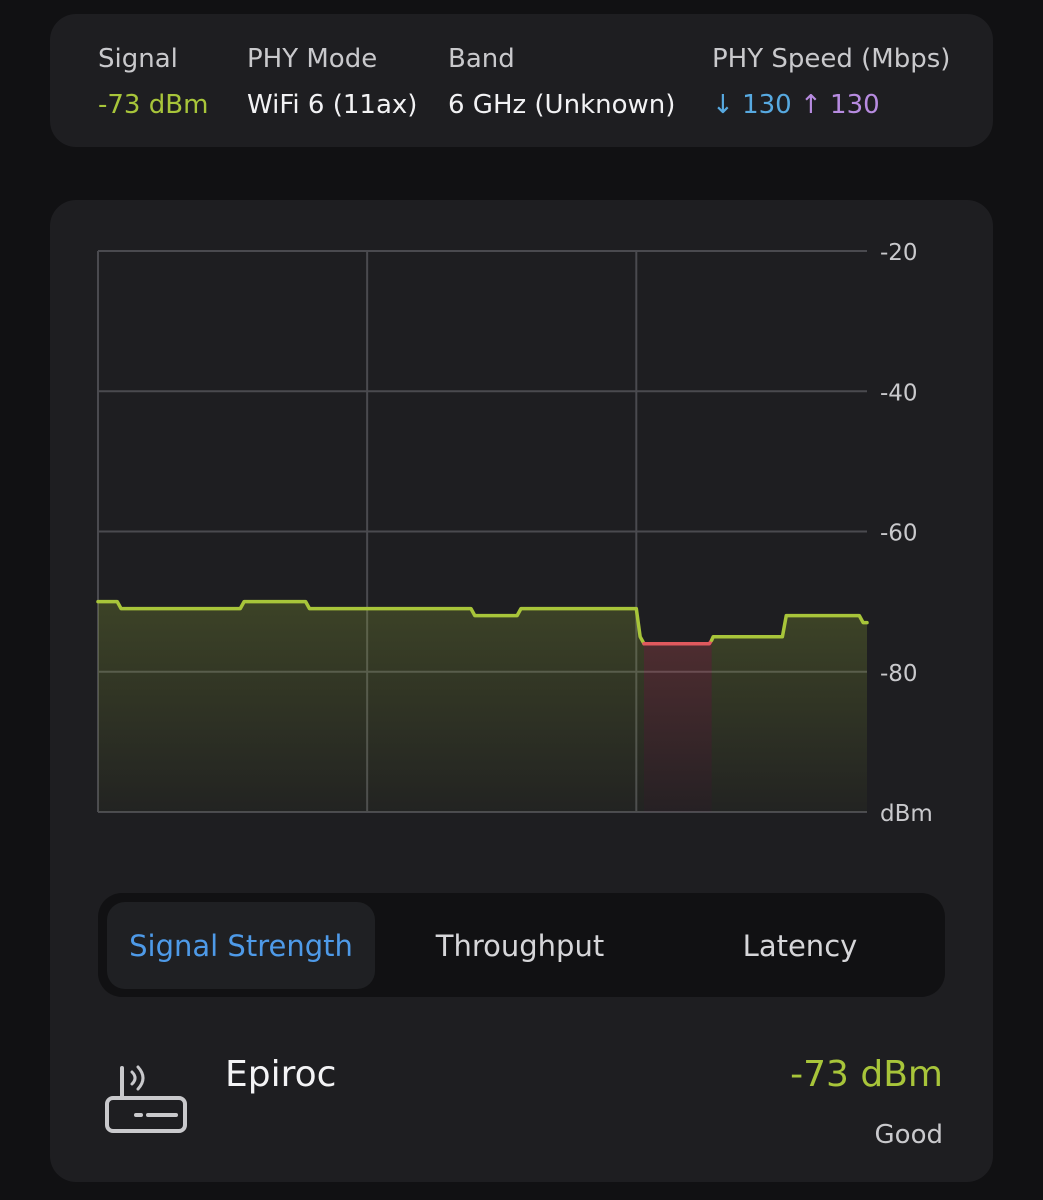  Describe the element at coordinates (678, 642) in the screenshot. I see `series-line-poor` at that location.